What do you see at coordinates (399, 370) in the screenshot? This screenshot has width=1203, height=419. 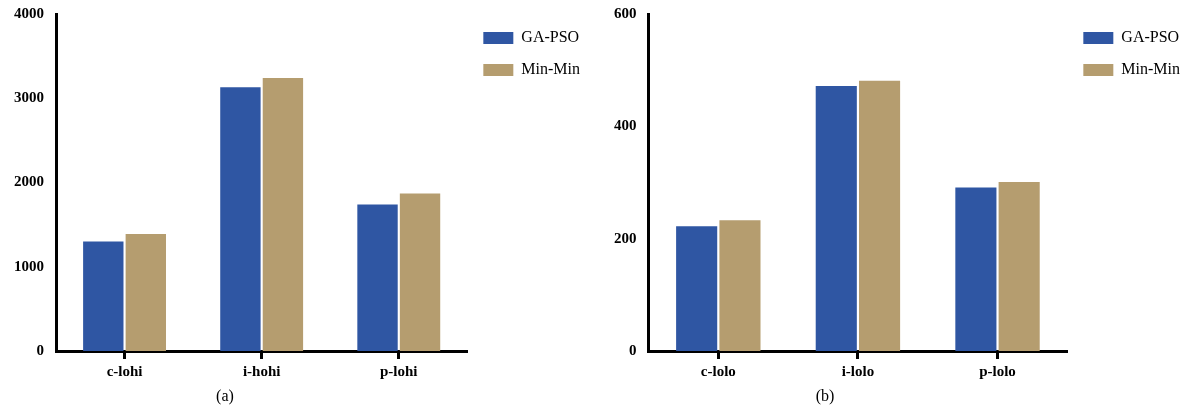 I see `x-tick-label: p-lohi` at bounding box center [399, 370].